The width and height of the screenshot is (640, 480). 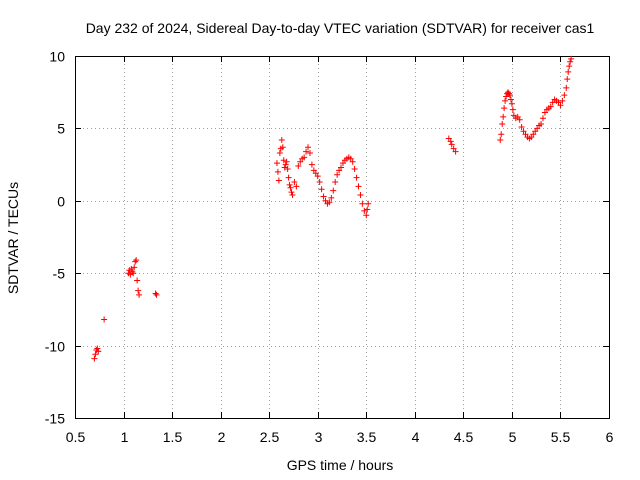 I want to click on x-tick-label: 2.5, so click(x=270, y=437).